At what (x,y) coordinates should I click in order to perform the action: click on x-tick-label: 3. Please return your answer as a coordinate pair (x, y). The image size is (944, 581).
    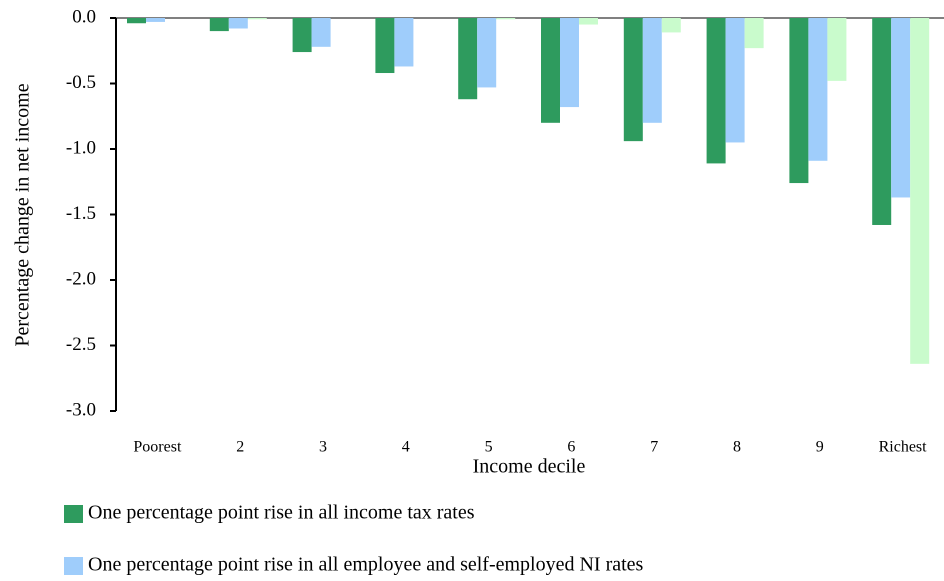
    Looking at the image, I should click on (323, 447).